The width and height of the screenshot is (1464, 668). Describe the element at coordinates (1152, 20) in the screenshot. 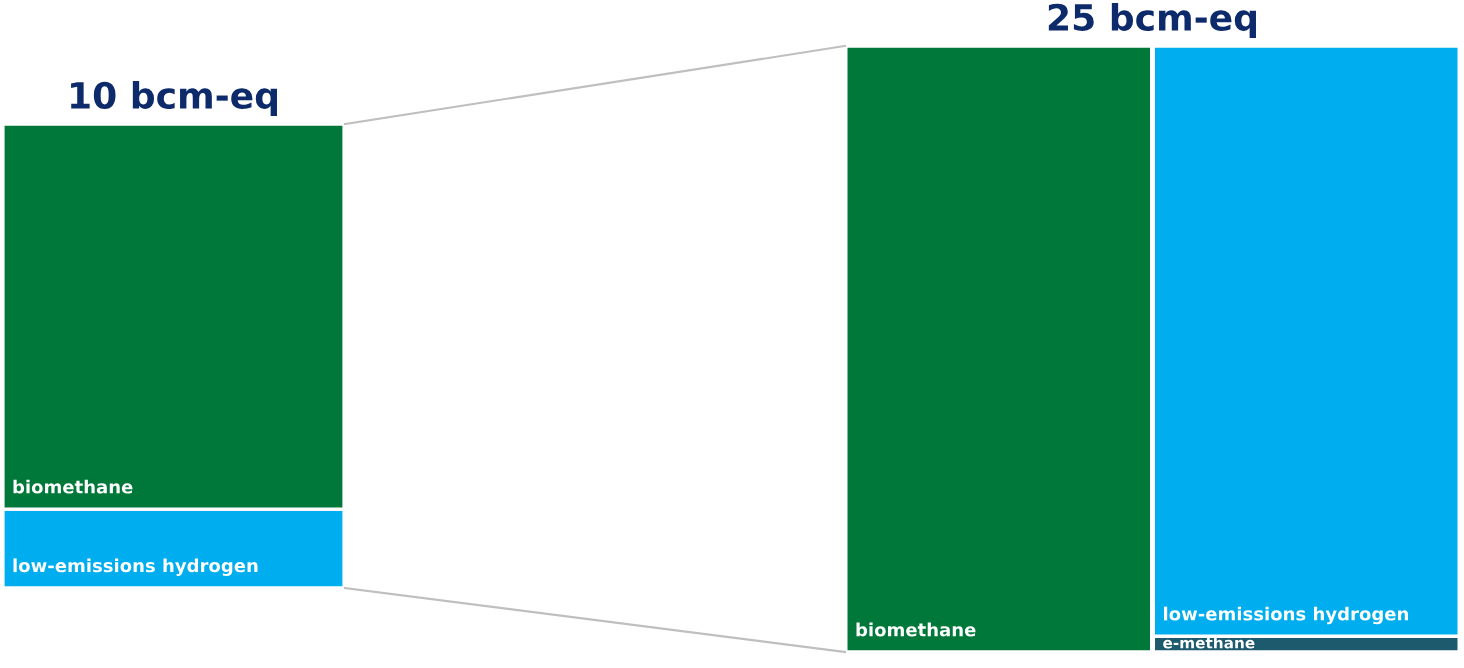

I see `chart-title: 25 bcm-eq` at that location.